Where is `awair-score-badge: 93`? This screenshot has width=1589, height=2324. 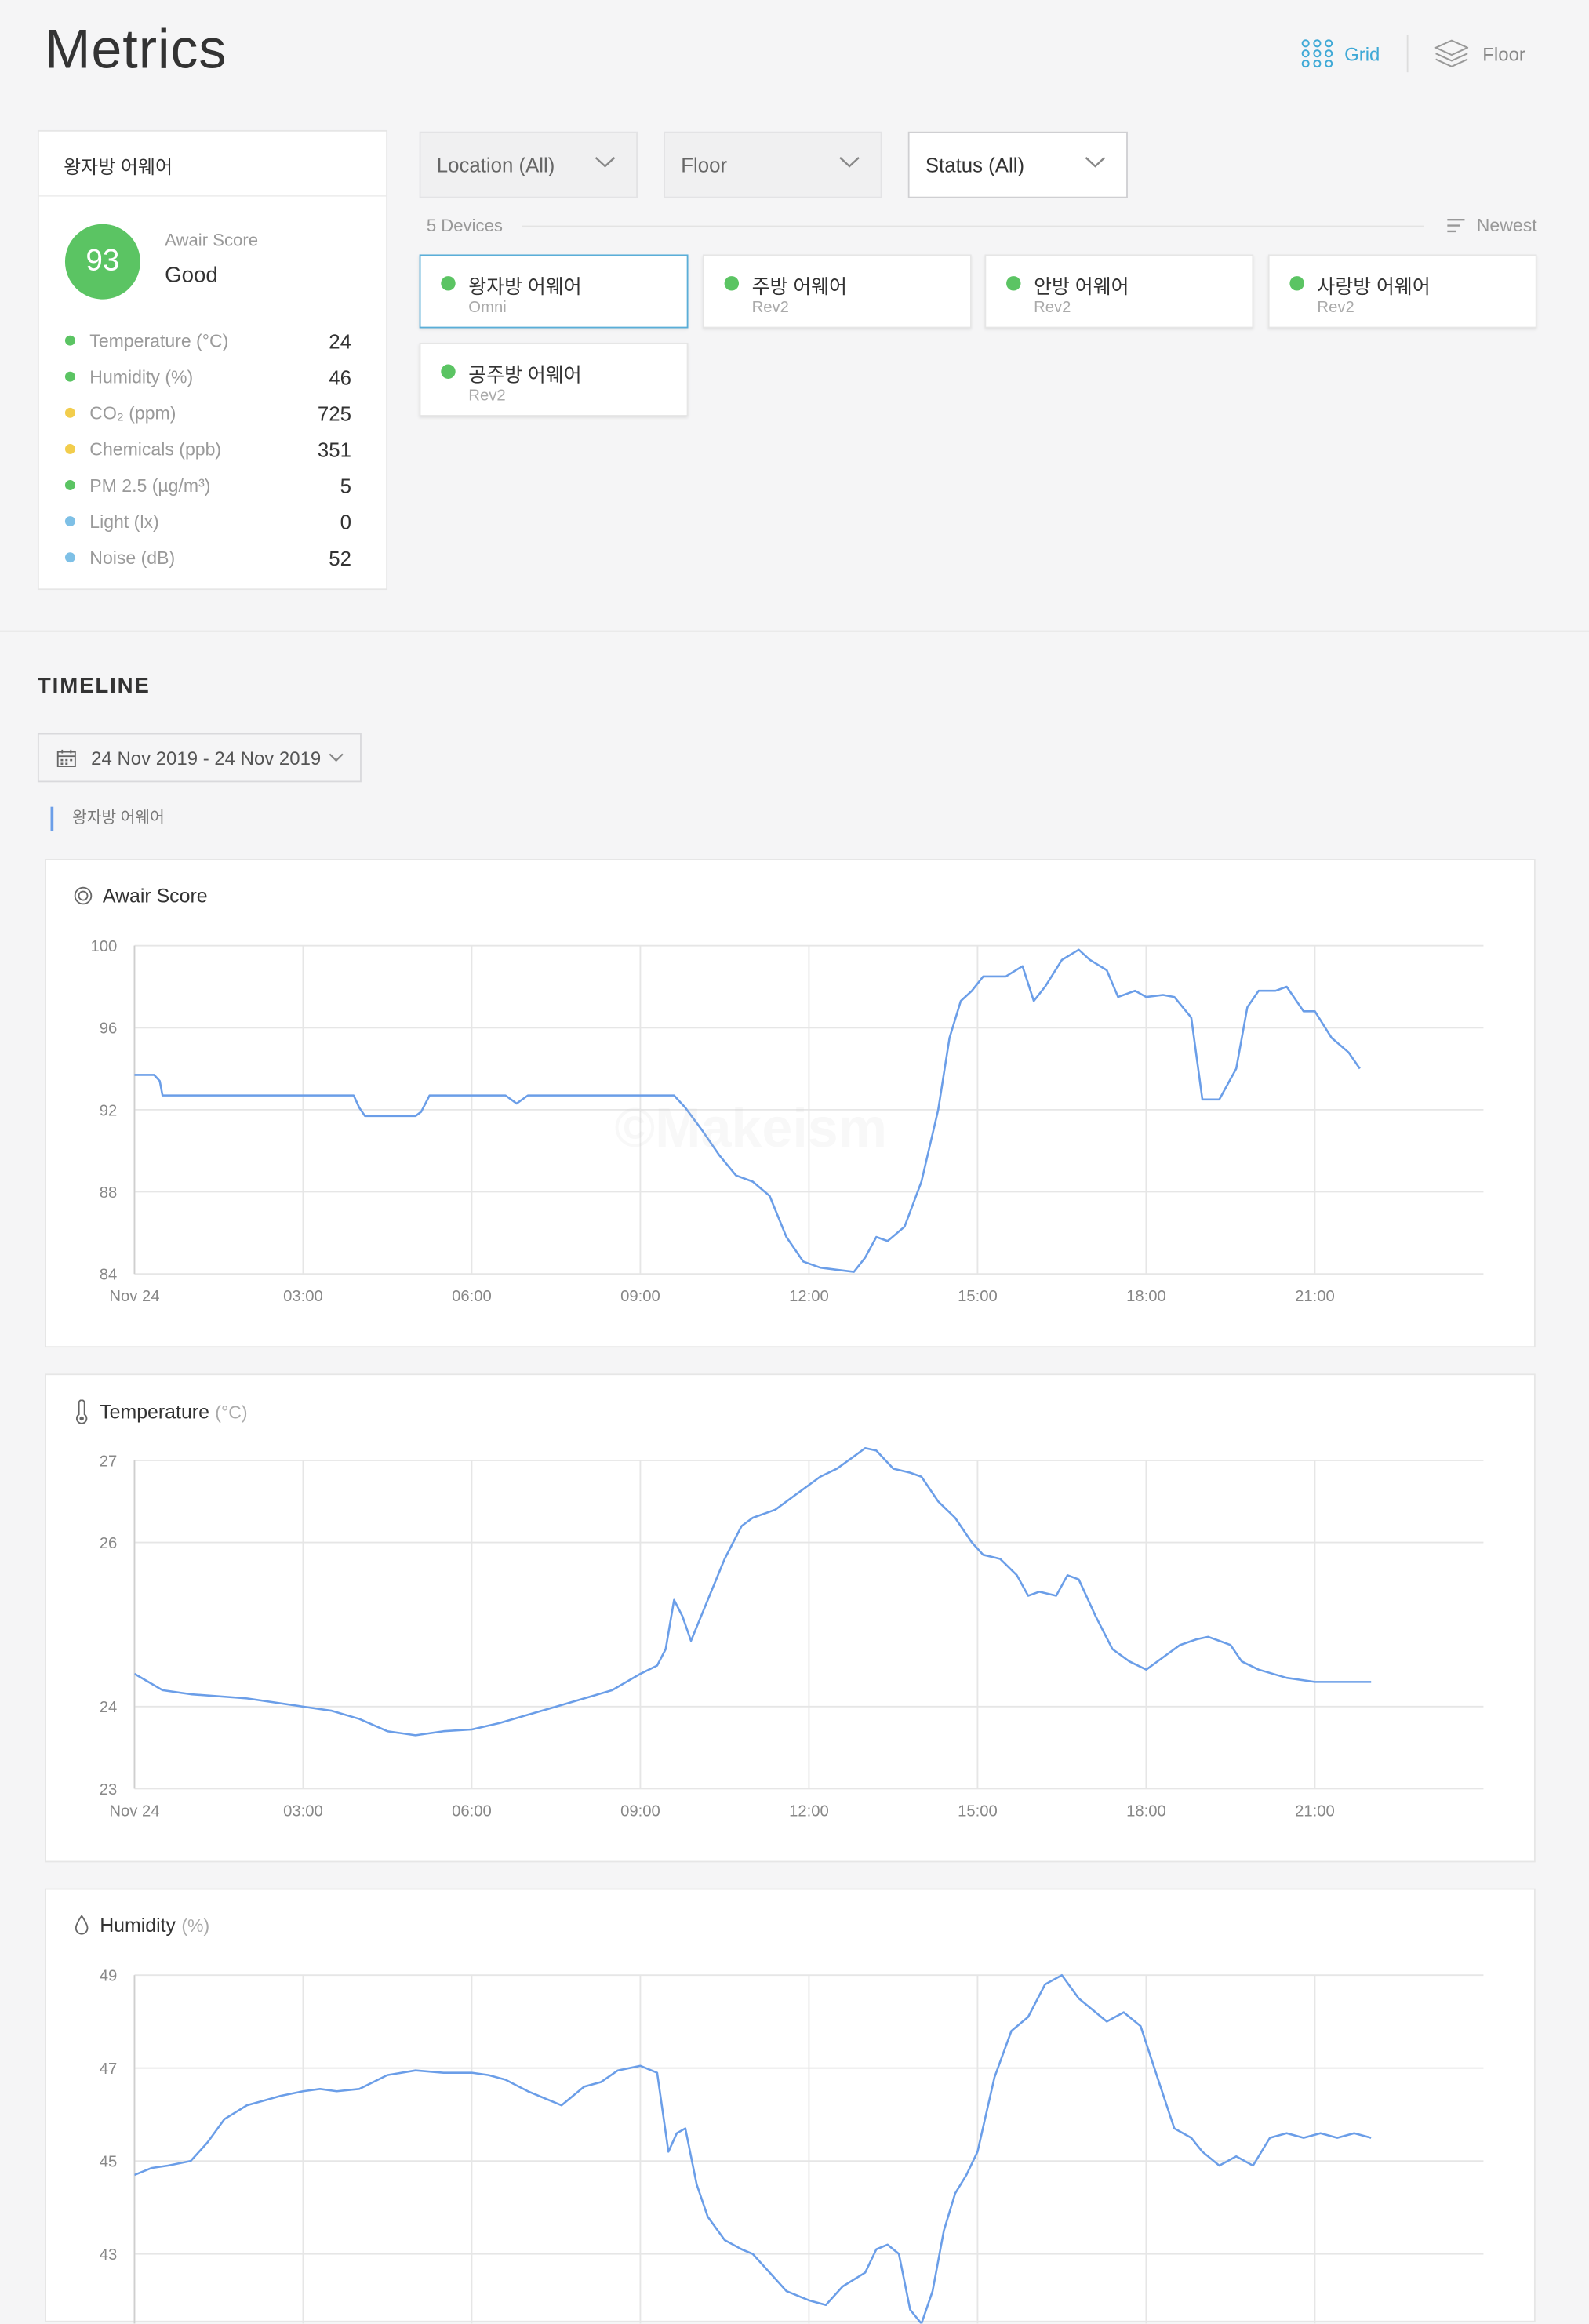
awair-score-badge: 93 is located at coordinates (102, 262).